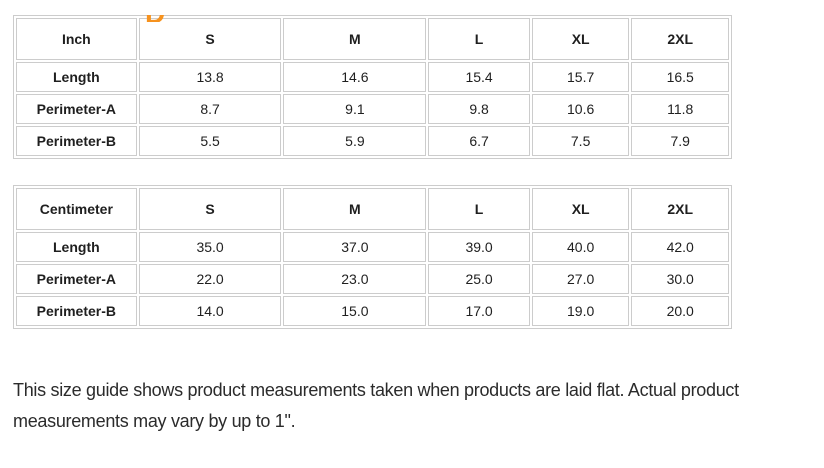 This screenshot has width=824, height=468. Describe the element at coordinates (210, 311) in the screenshot. I see `value-cell: 14.0` at that location.